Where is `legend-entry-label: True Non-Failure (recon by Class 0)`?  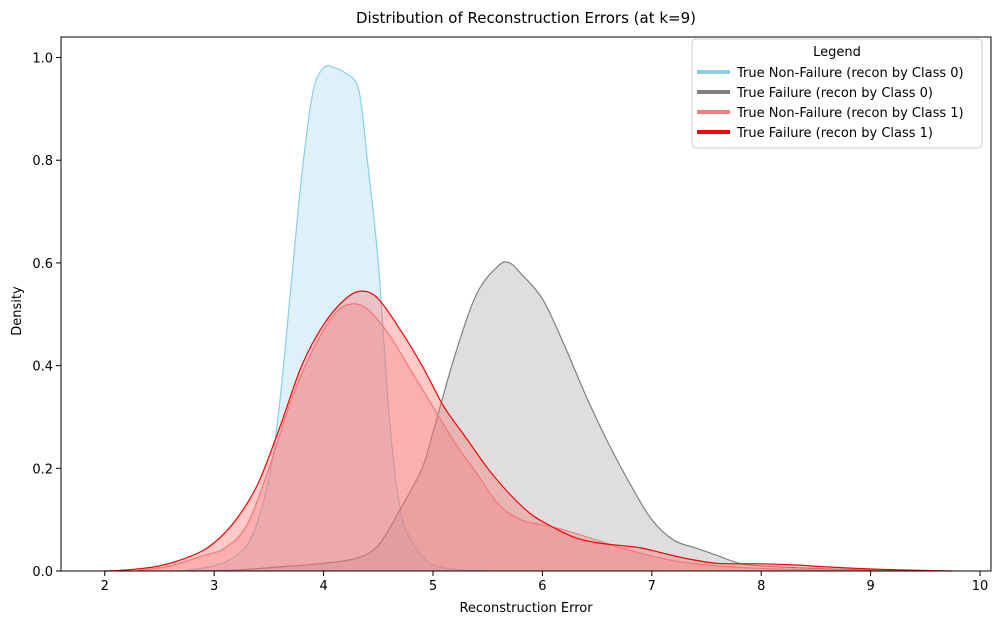
legend-entry-label: True Non-Failure (recon by Class 0) is located at coordinates (850, 73).